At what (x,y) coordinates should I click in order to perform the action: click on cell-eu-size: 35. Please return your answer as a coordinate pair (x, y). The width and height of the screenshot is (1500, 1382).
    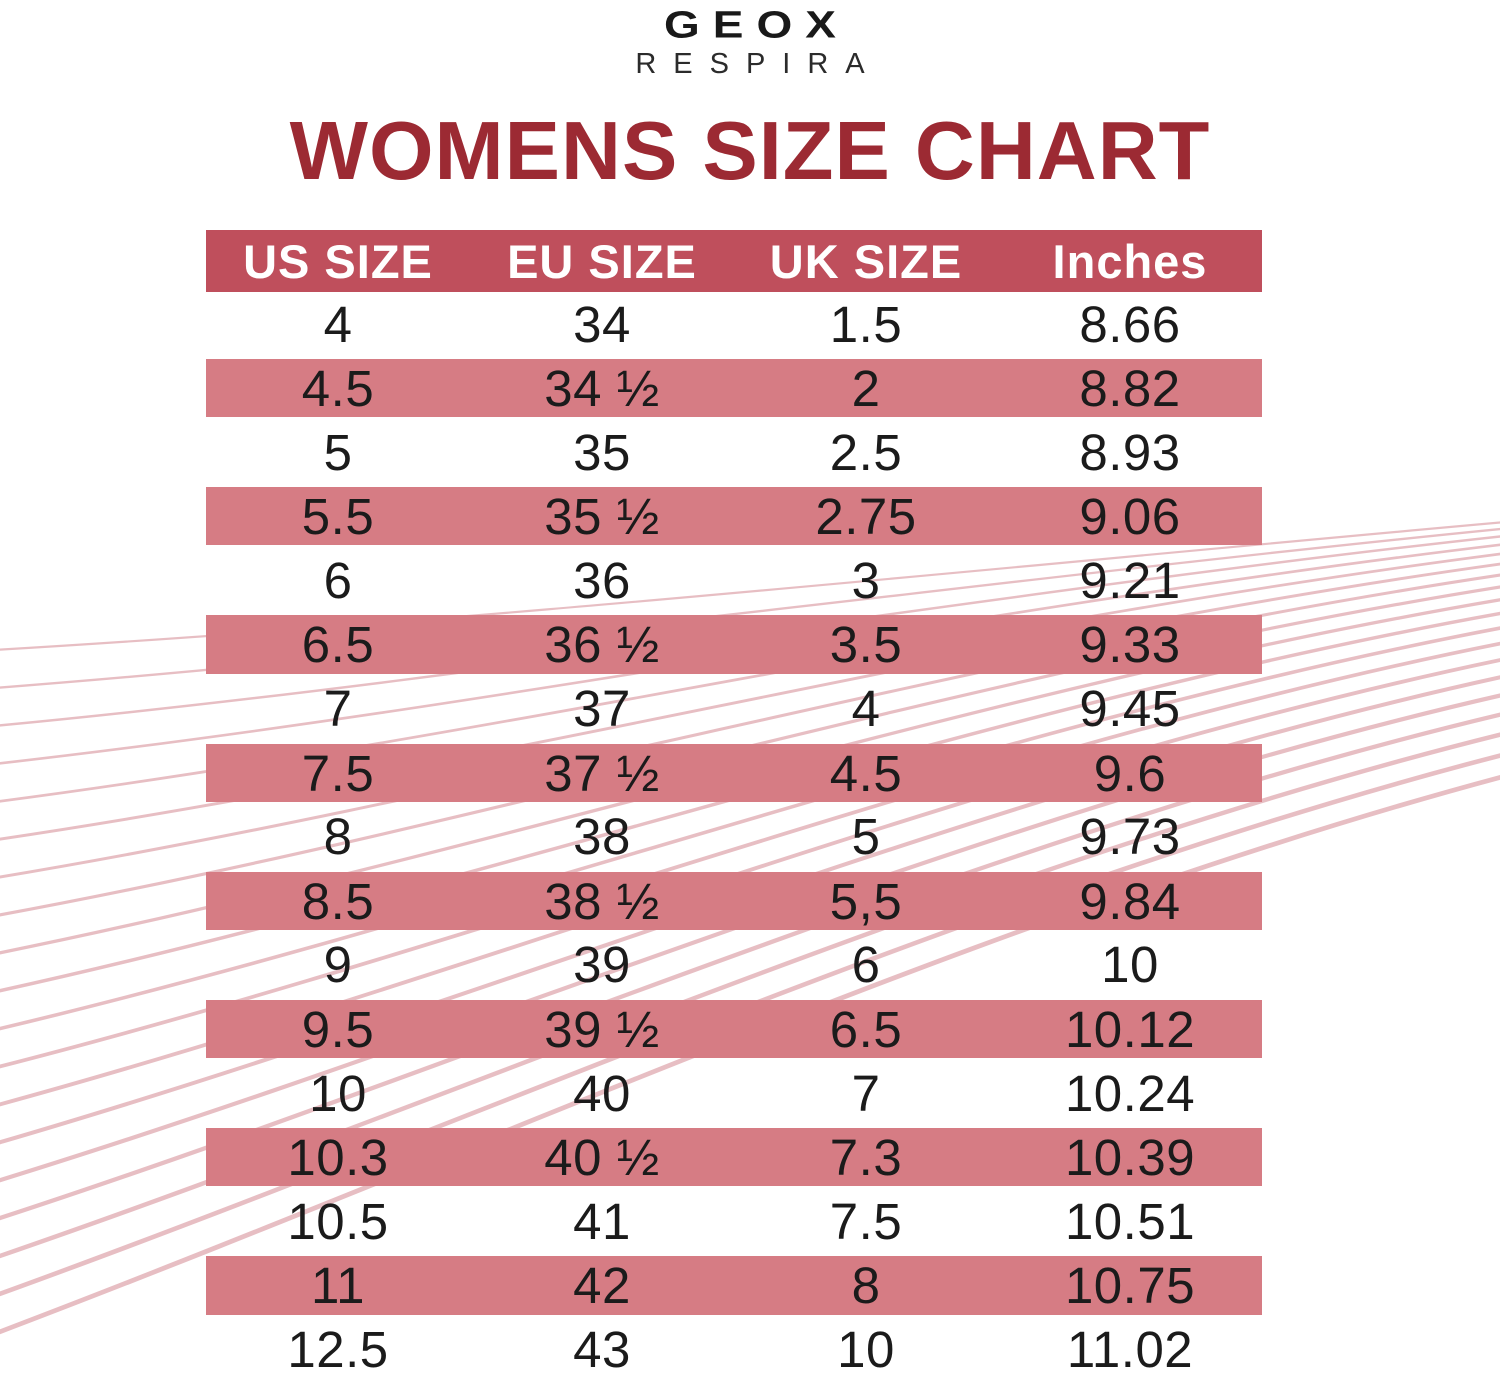
    Looking at the image, I should click on (602, 452).